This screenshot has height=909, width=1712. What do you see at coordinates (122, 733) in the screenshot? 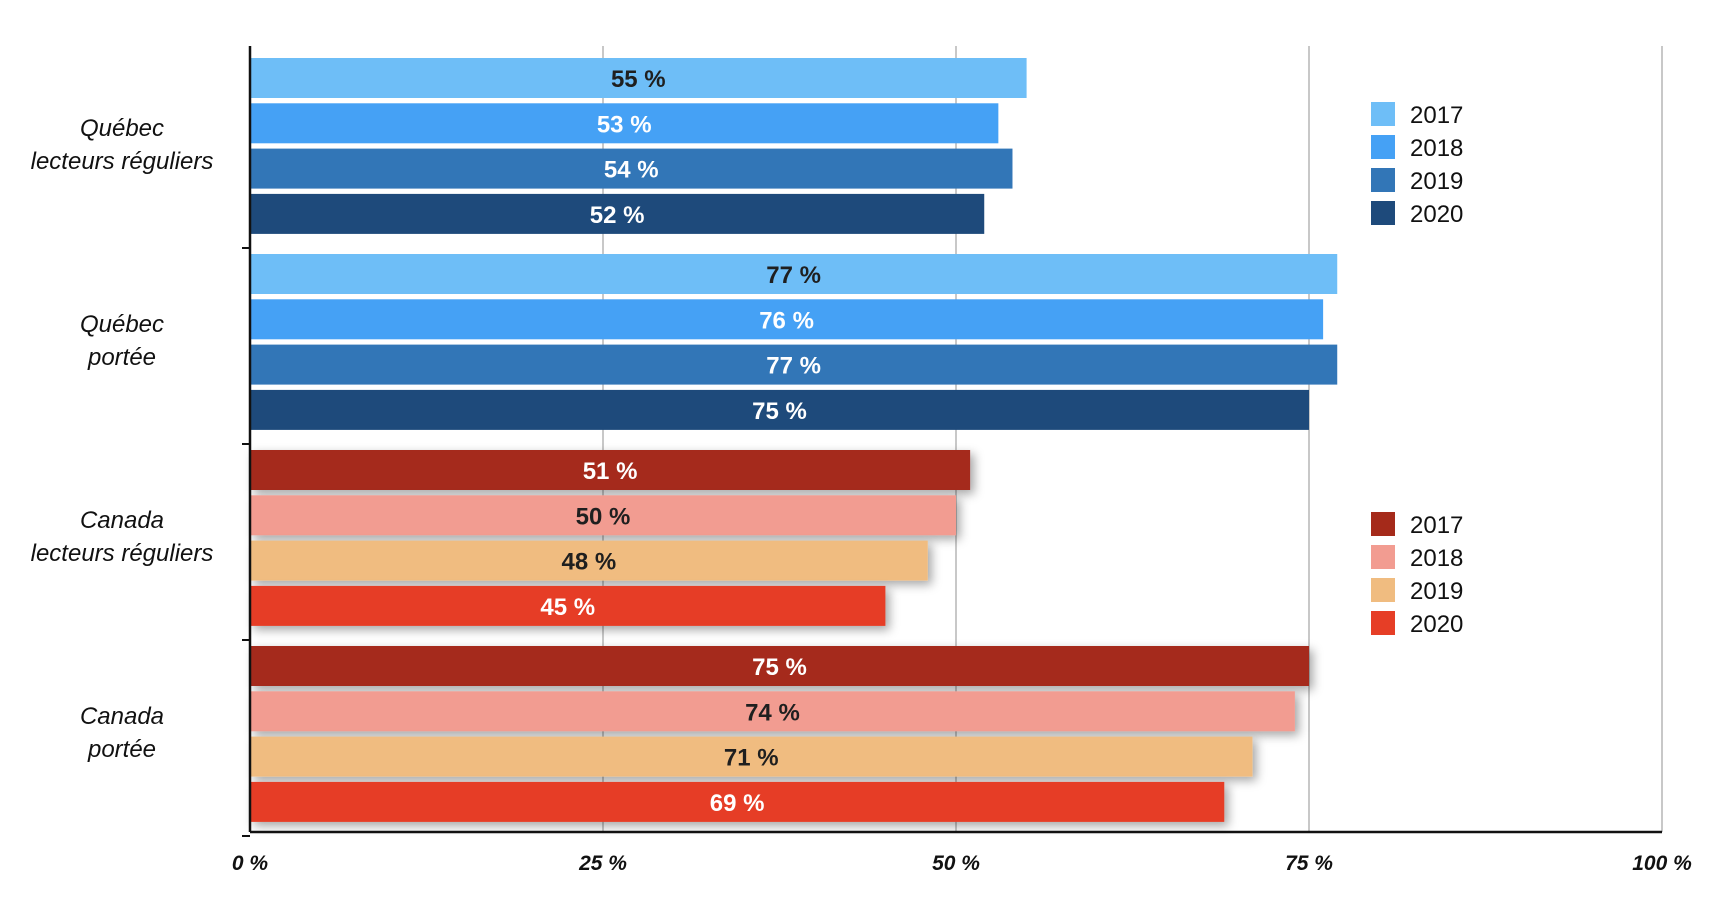
I see `category-label: Canada portée` at bounding box center [122, 733].